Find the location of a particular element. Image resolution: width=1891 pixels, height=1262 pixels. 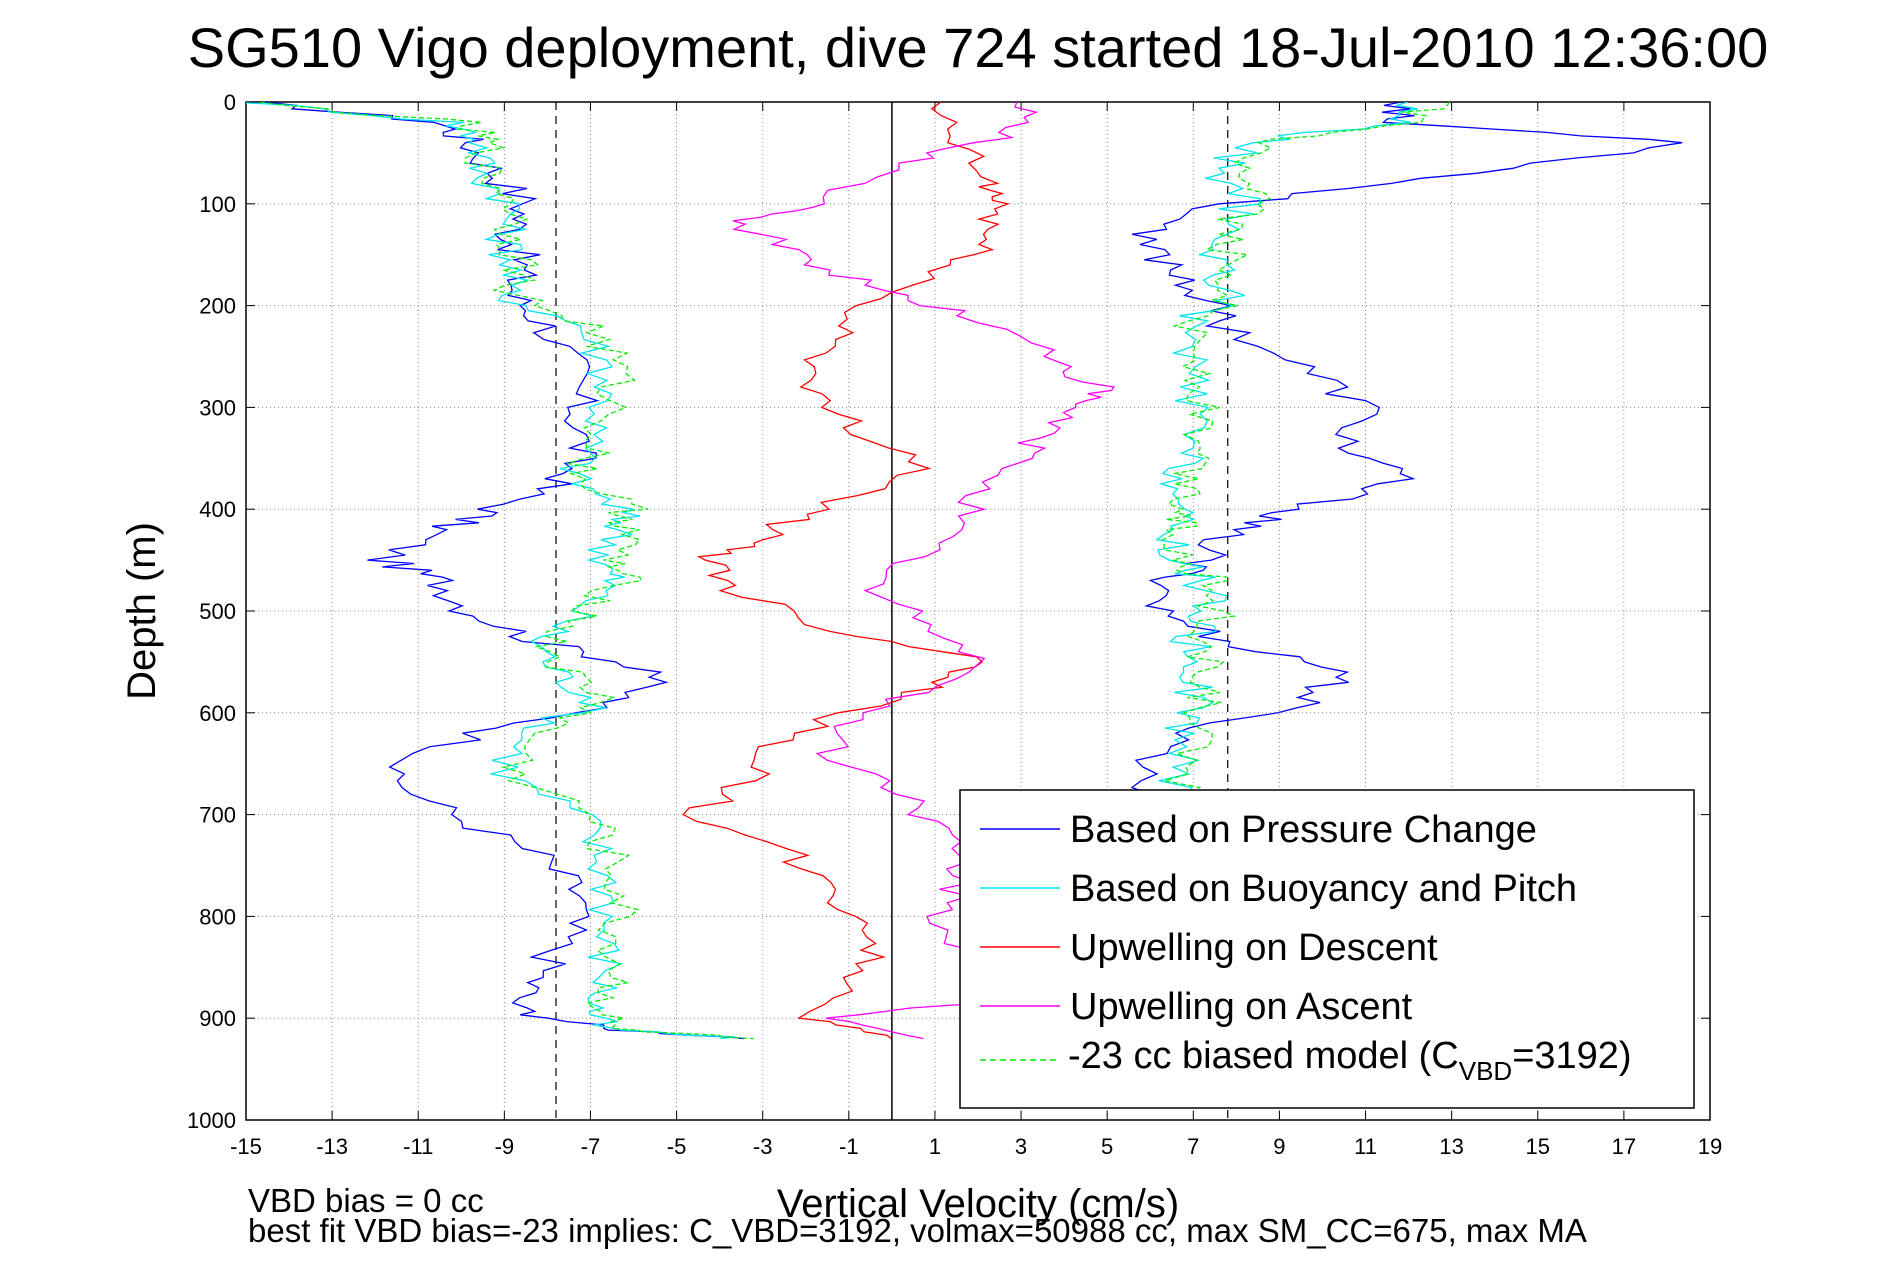

legend-label-pressure: Based on Pressure Change is located at coordinates (1303, 830).